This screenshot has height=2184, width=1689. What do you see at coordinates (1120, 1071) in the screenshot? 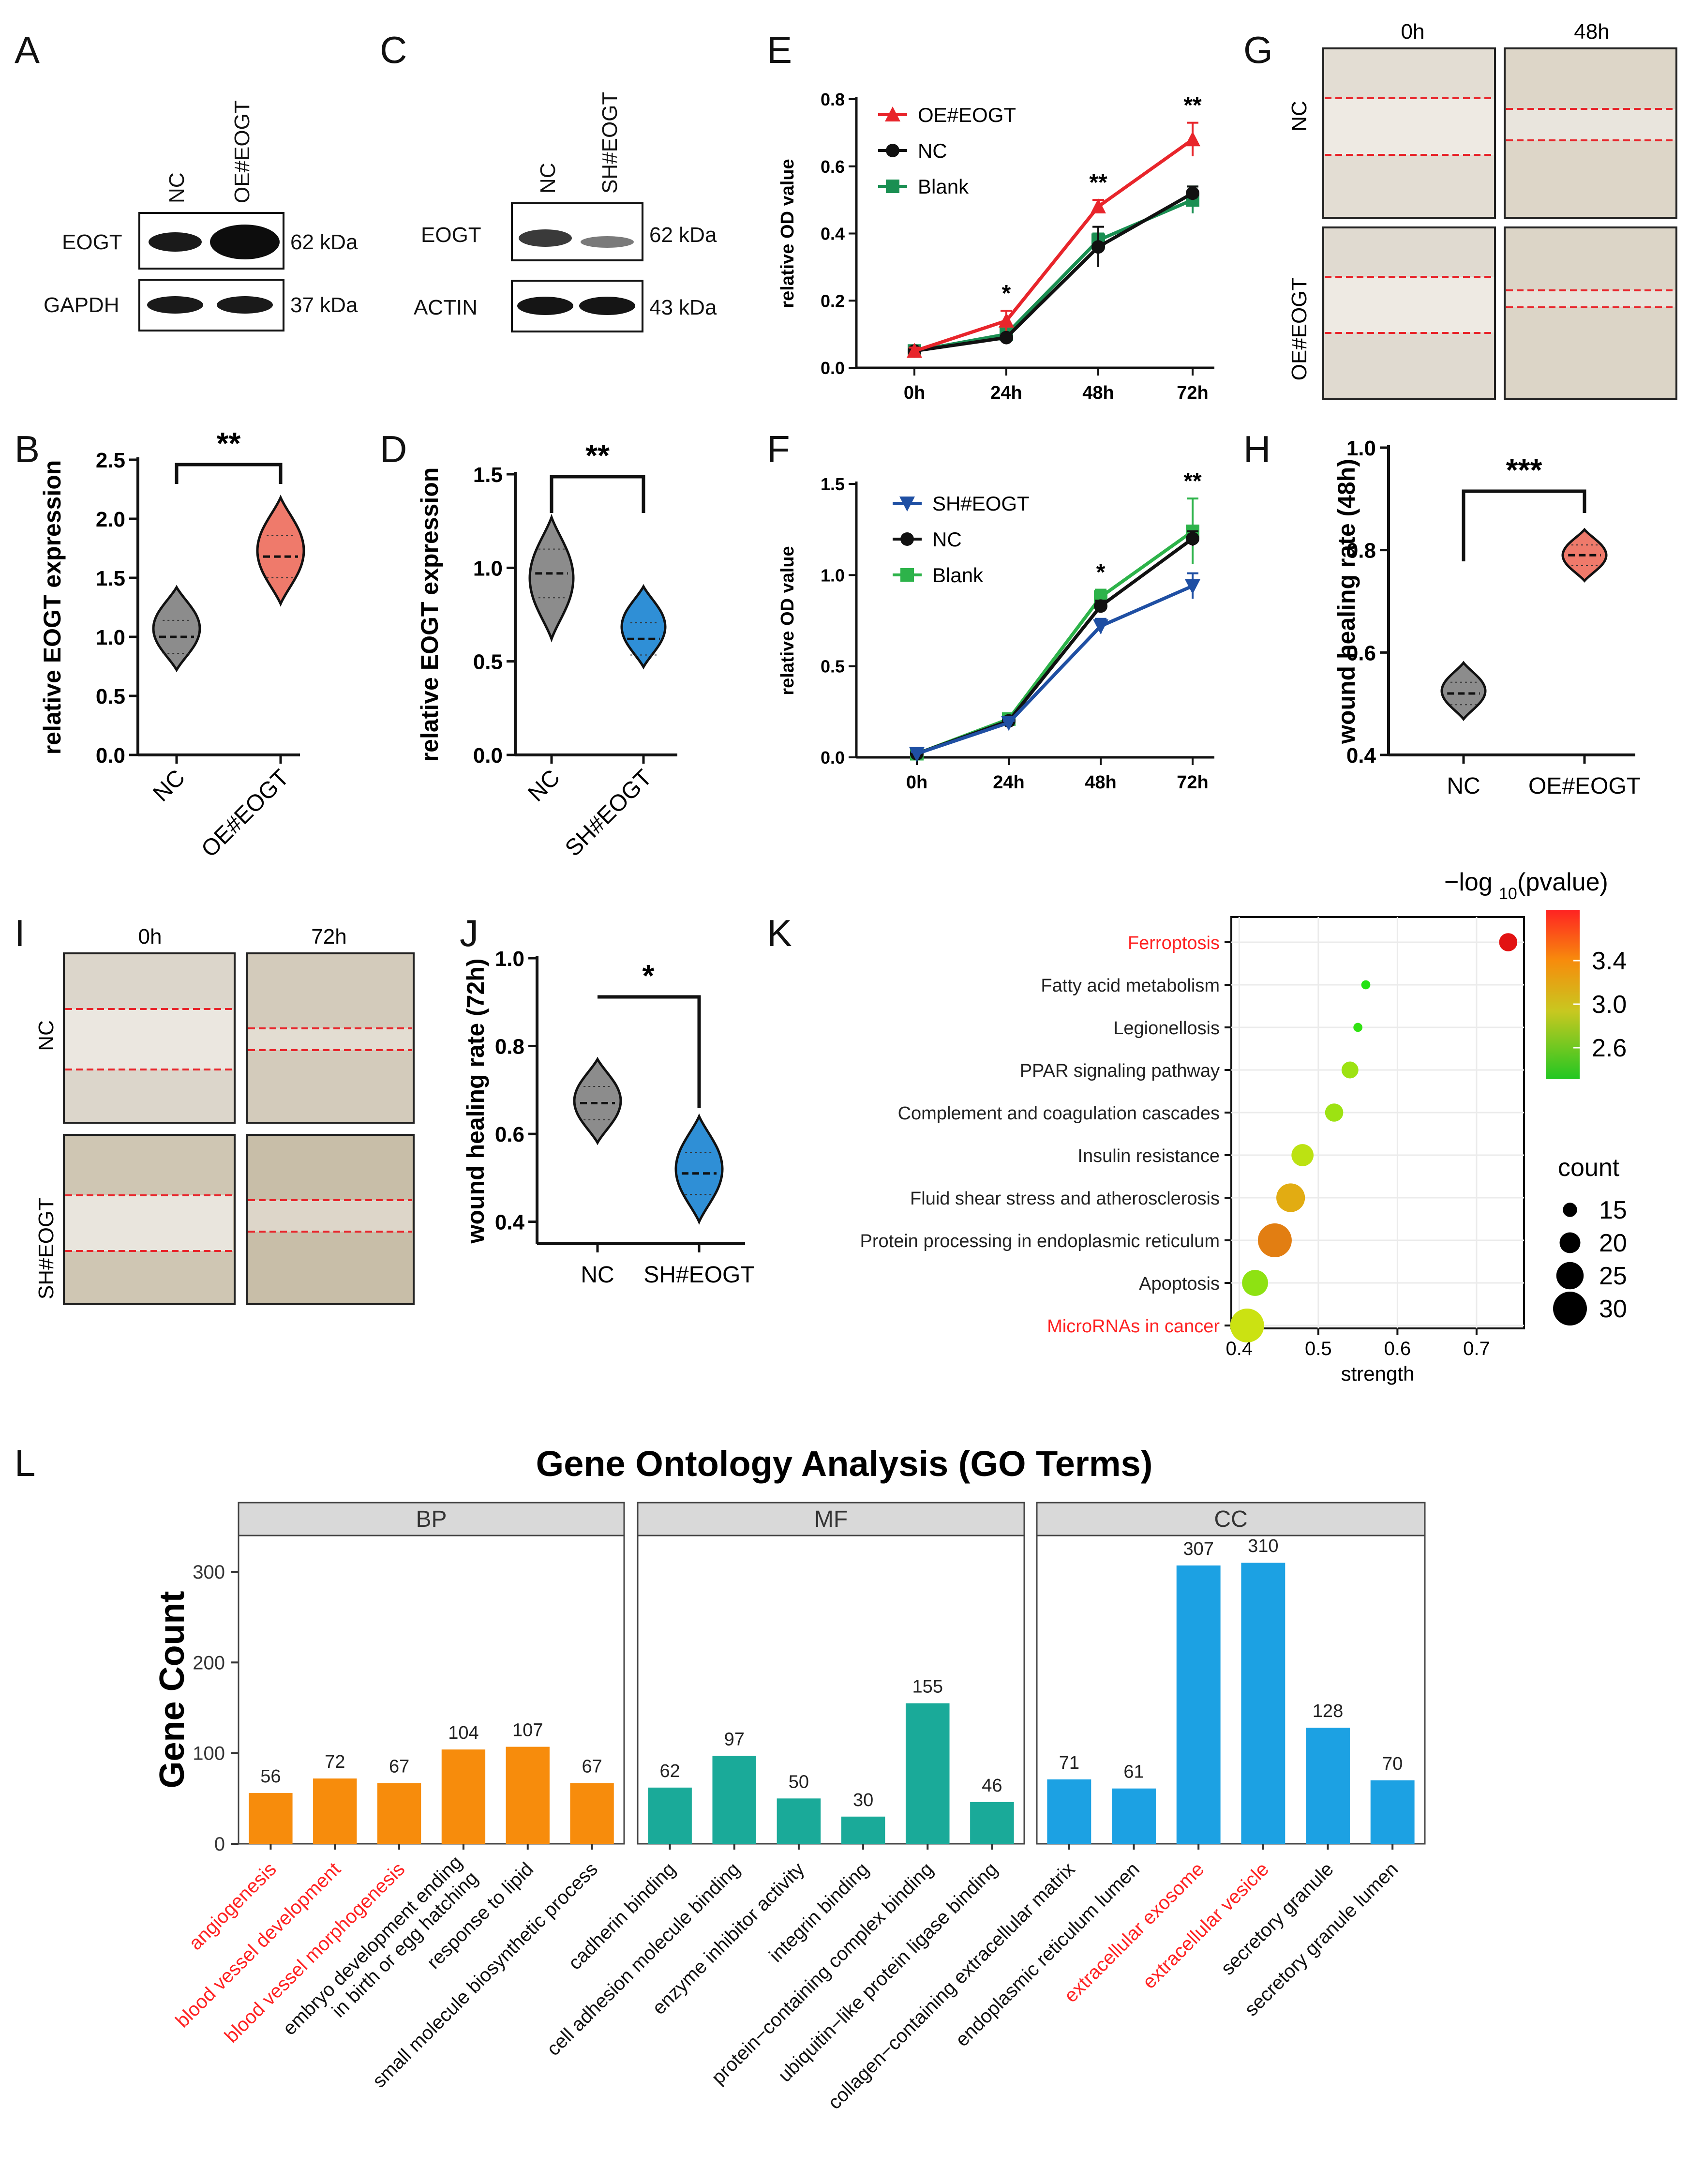
I see `dot-k-term-label-3: PPAR signaling pathway` at bounding box center [1120, 1071].